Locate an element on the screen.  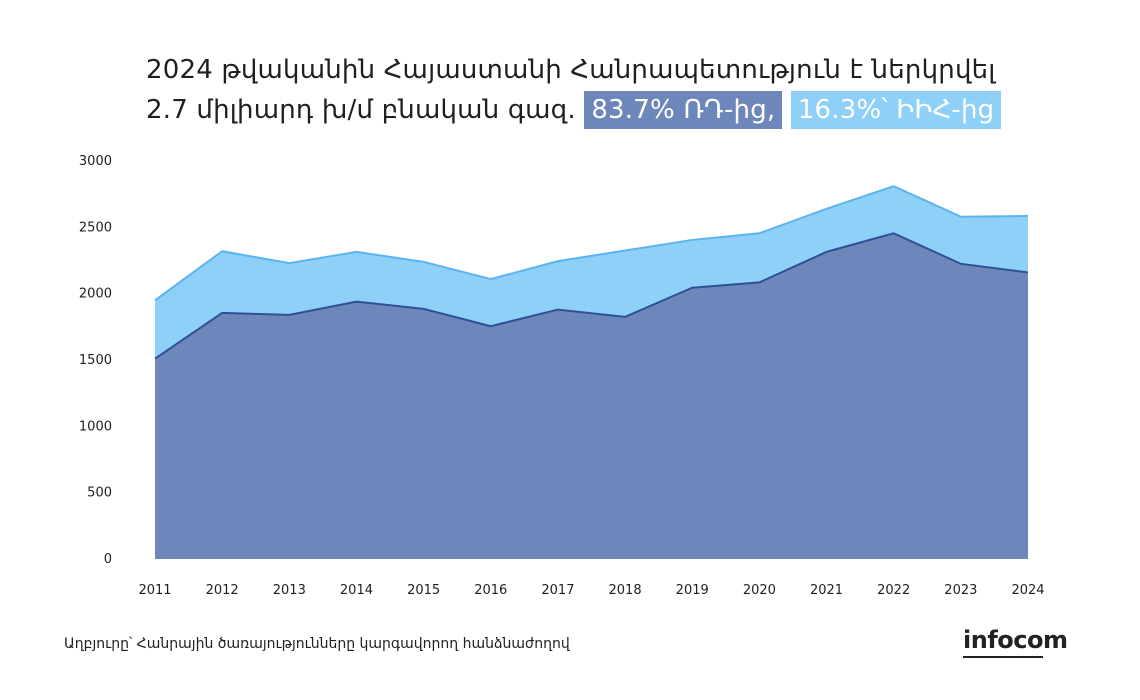
x-tick-label: 2014 is located at coordinates (356, 590).